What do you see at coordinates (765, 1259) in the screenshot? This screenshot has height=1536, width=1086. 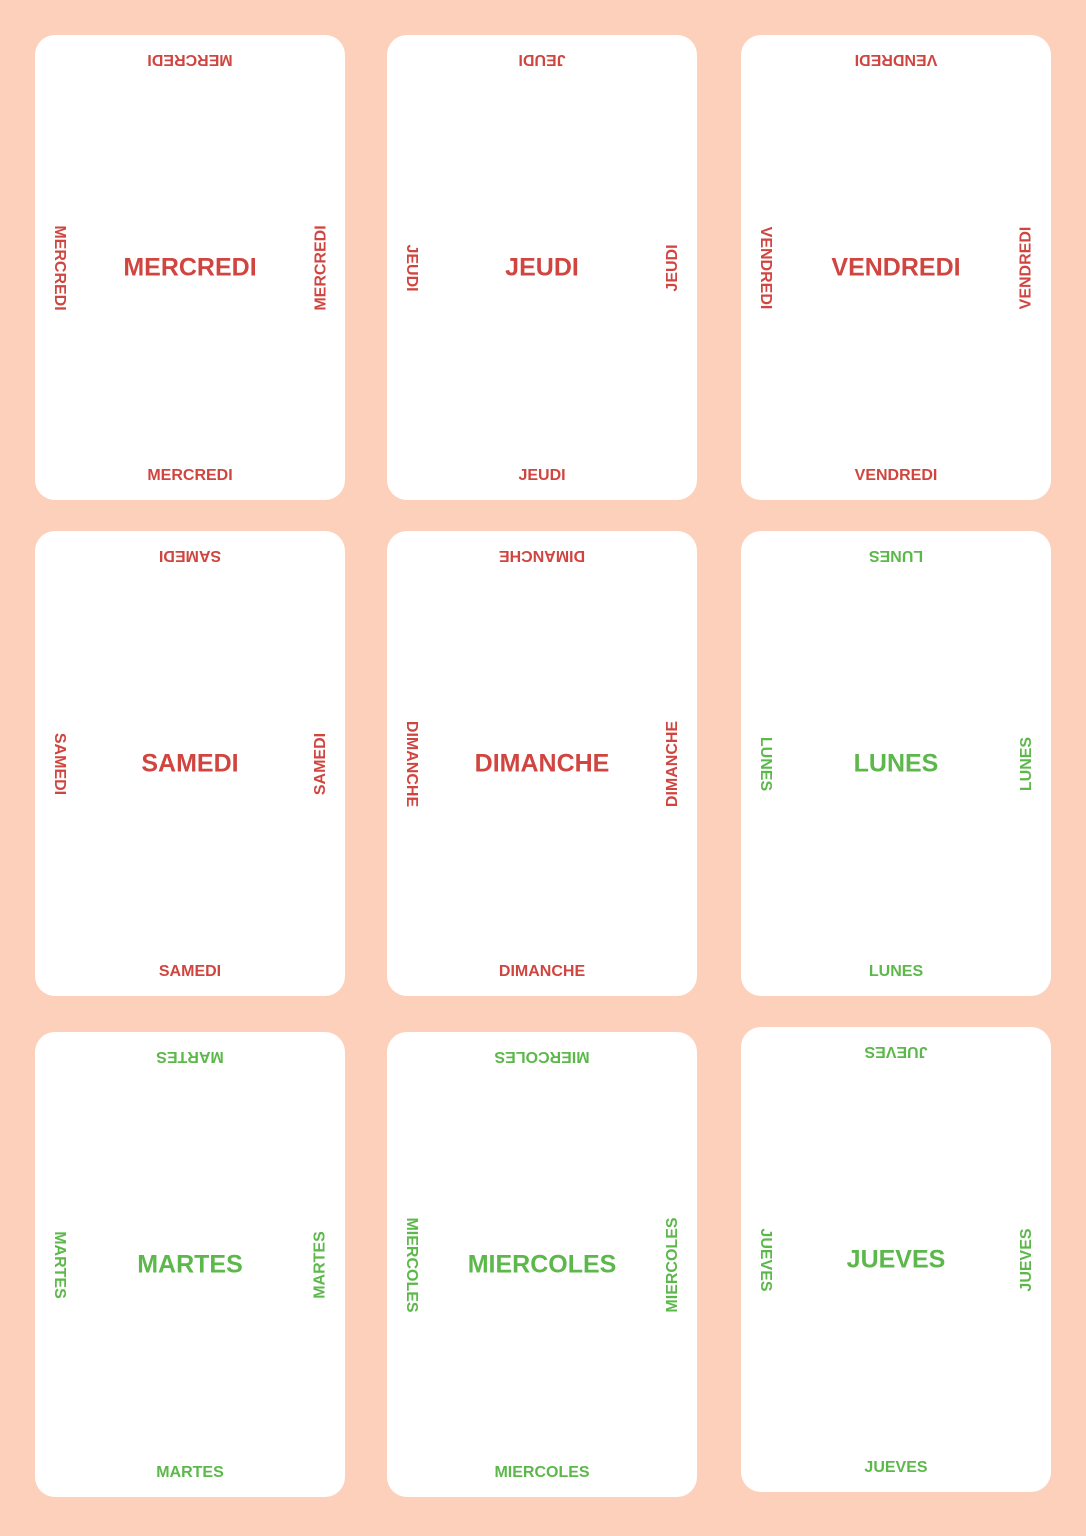 I see `card-label-left: JUEVES` at bounding box center [765, 1259].